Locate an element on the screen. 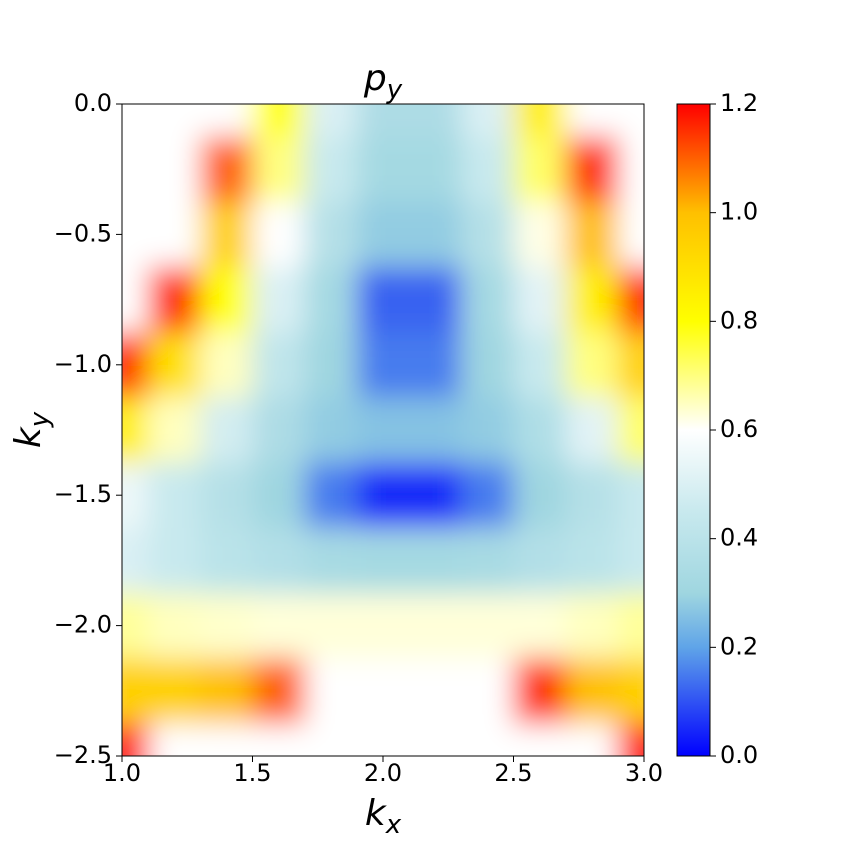  x-axis-label: kx is located at coordinates (383, 816).